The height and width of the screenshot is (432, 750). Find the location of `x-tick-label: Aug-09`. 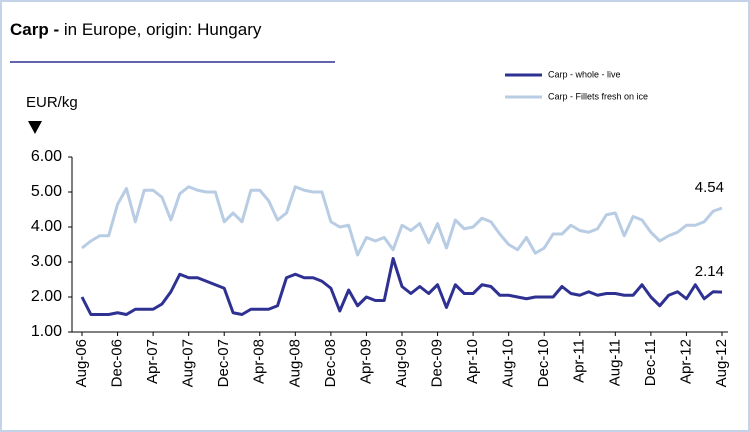

x-tick-label: Aug-09 is located at coordinates (401, 363).